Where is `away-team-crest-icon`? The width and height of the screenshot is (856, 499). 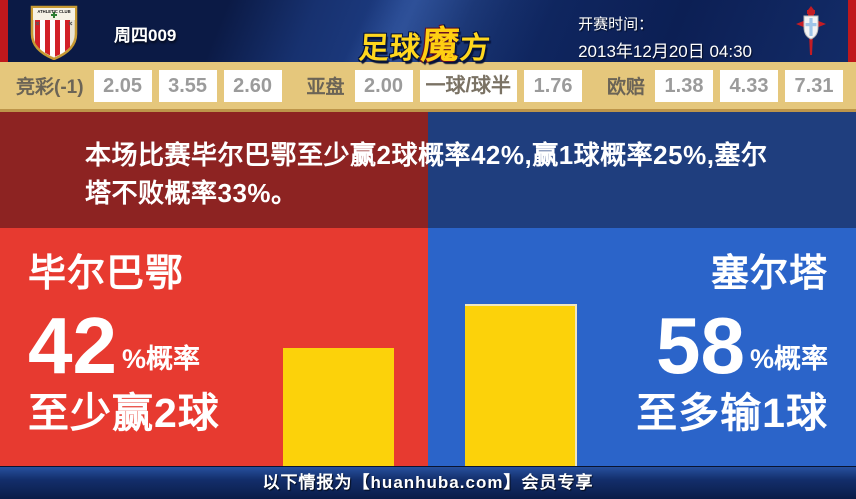
away-team-crest-icon is located at coordinates (811, 33).